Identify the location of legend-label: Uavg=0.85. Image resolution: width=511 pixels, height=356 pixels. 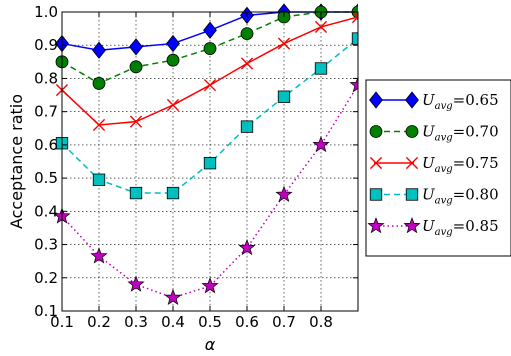
(460, 227).